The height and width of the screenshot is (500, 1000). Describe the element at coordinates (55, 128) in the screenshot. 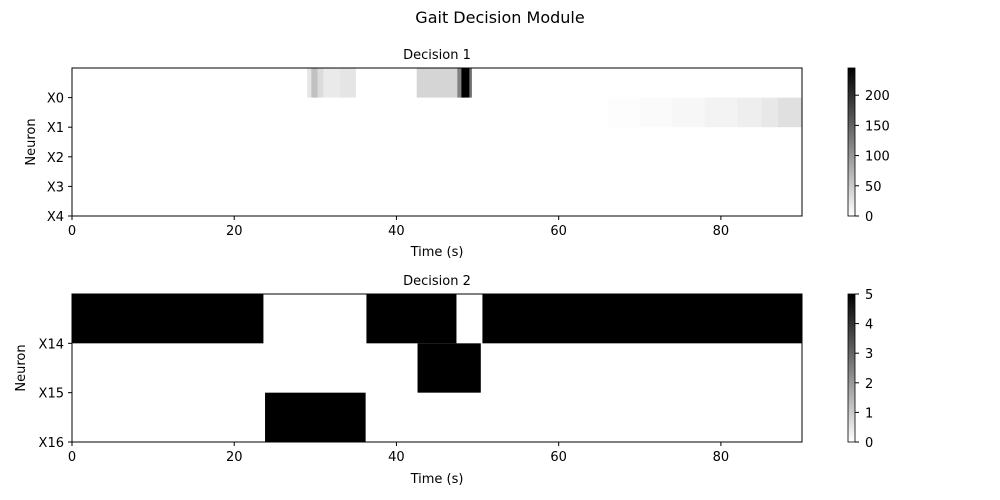

I see `y-tick-label: X1` at that location.